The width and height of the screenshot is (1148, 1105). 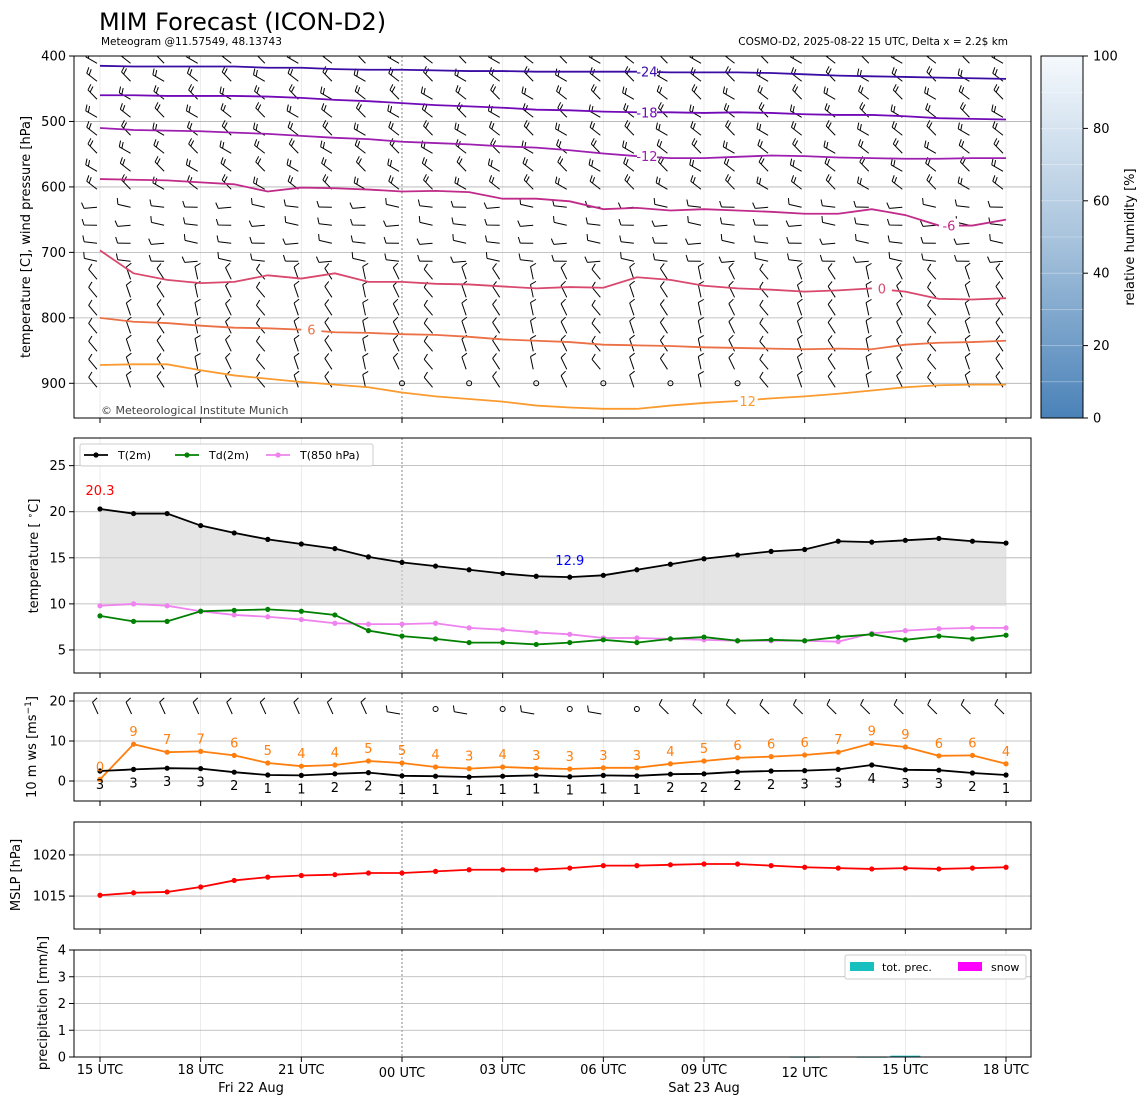 What do you see at coordinates (804, 1073) in the screenshot?
I see `x-tick-label: 12 UTC` at bounding box center [804, 1073].